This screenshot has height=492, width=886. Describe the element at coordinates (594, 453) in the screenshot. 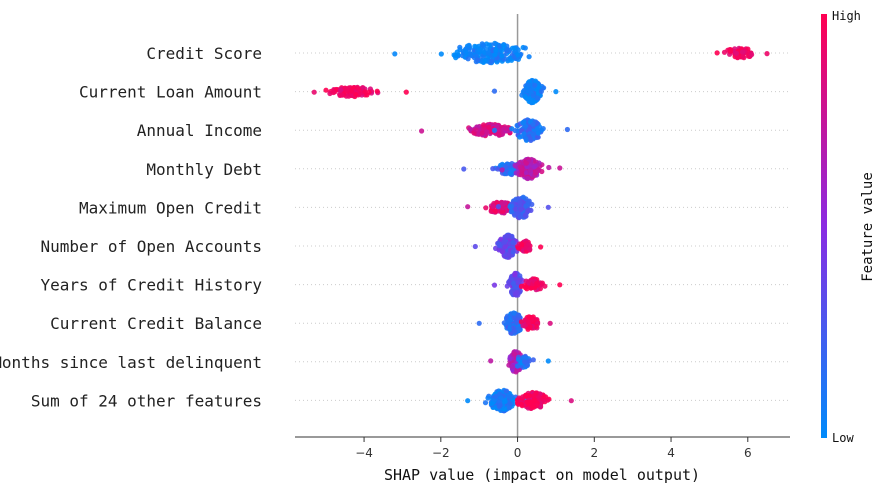

I see `x-tick-label: 2` at that location.